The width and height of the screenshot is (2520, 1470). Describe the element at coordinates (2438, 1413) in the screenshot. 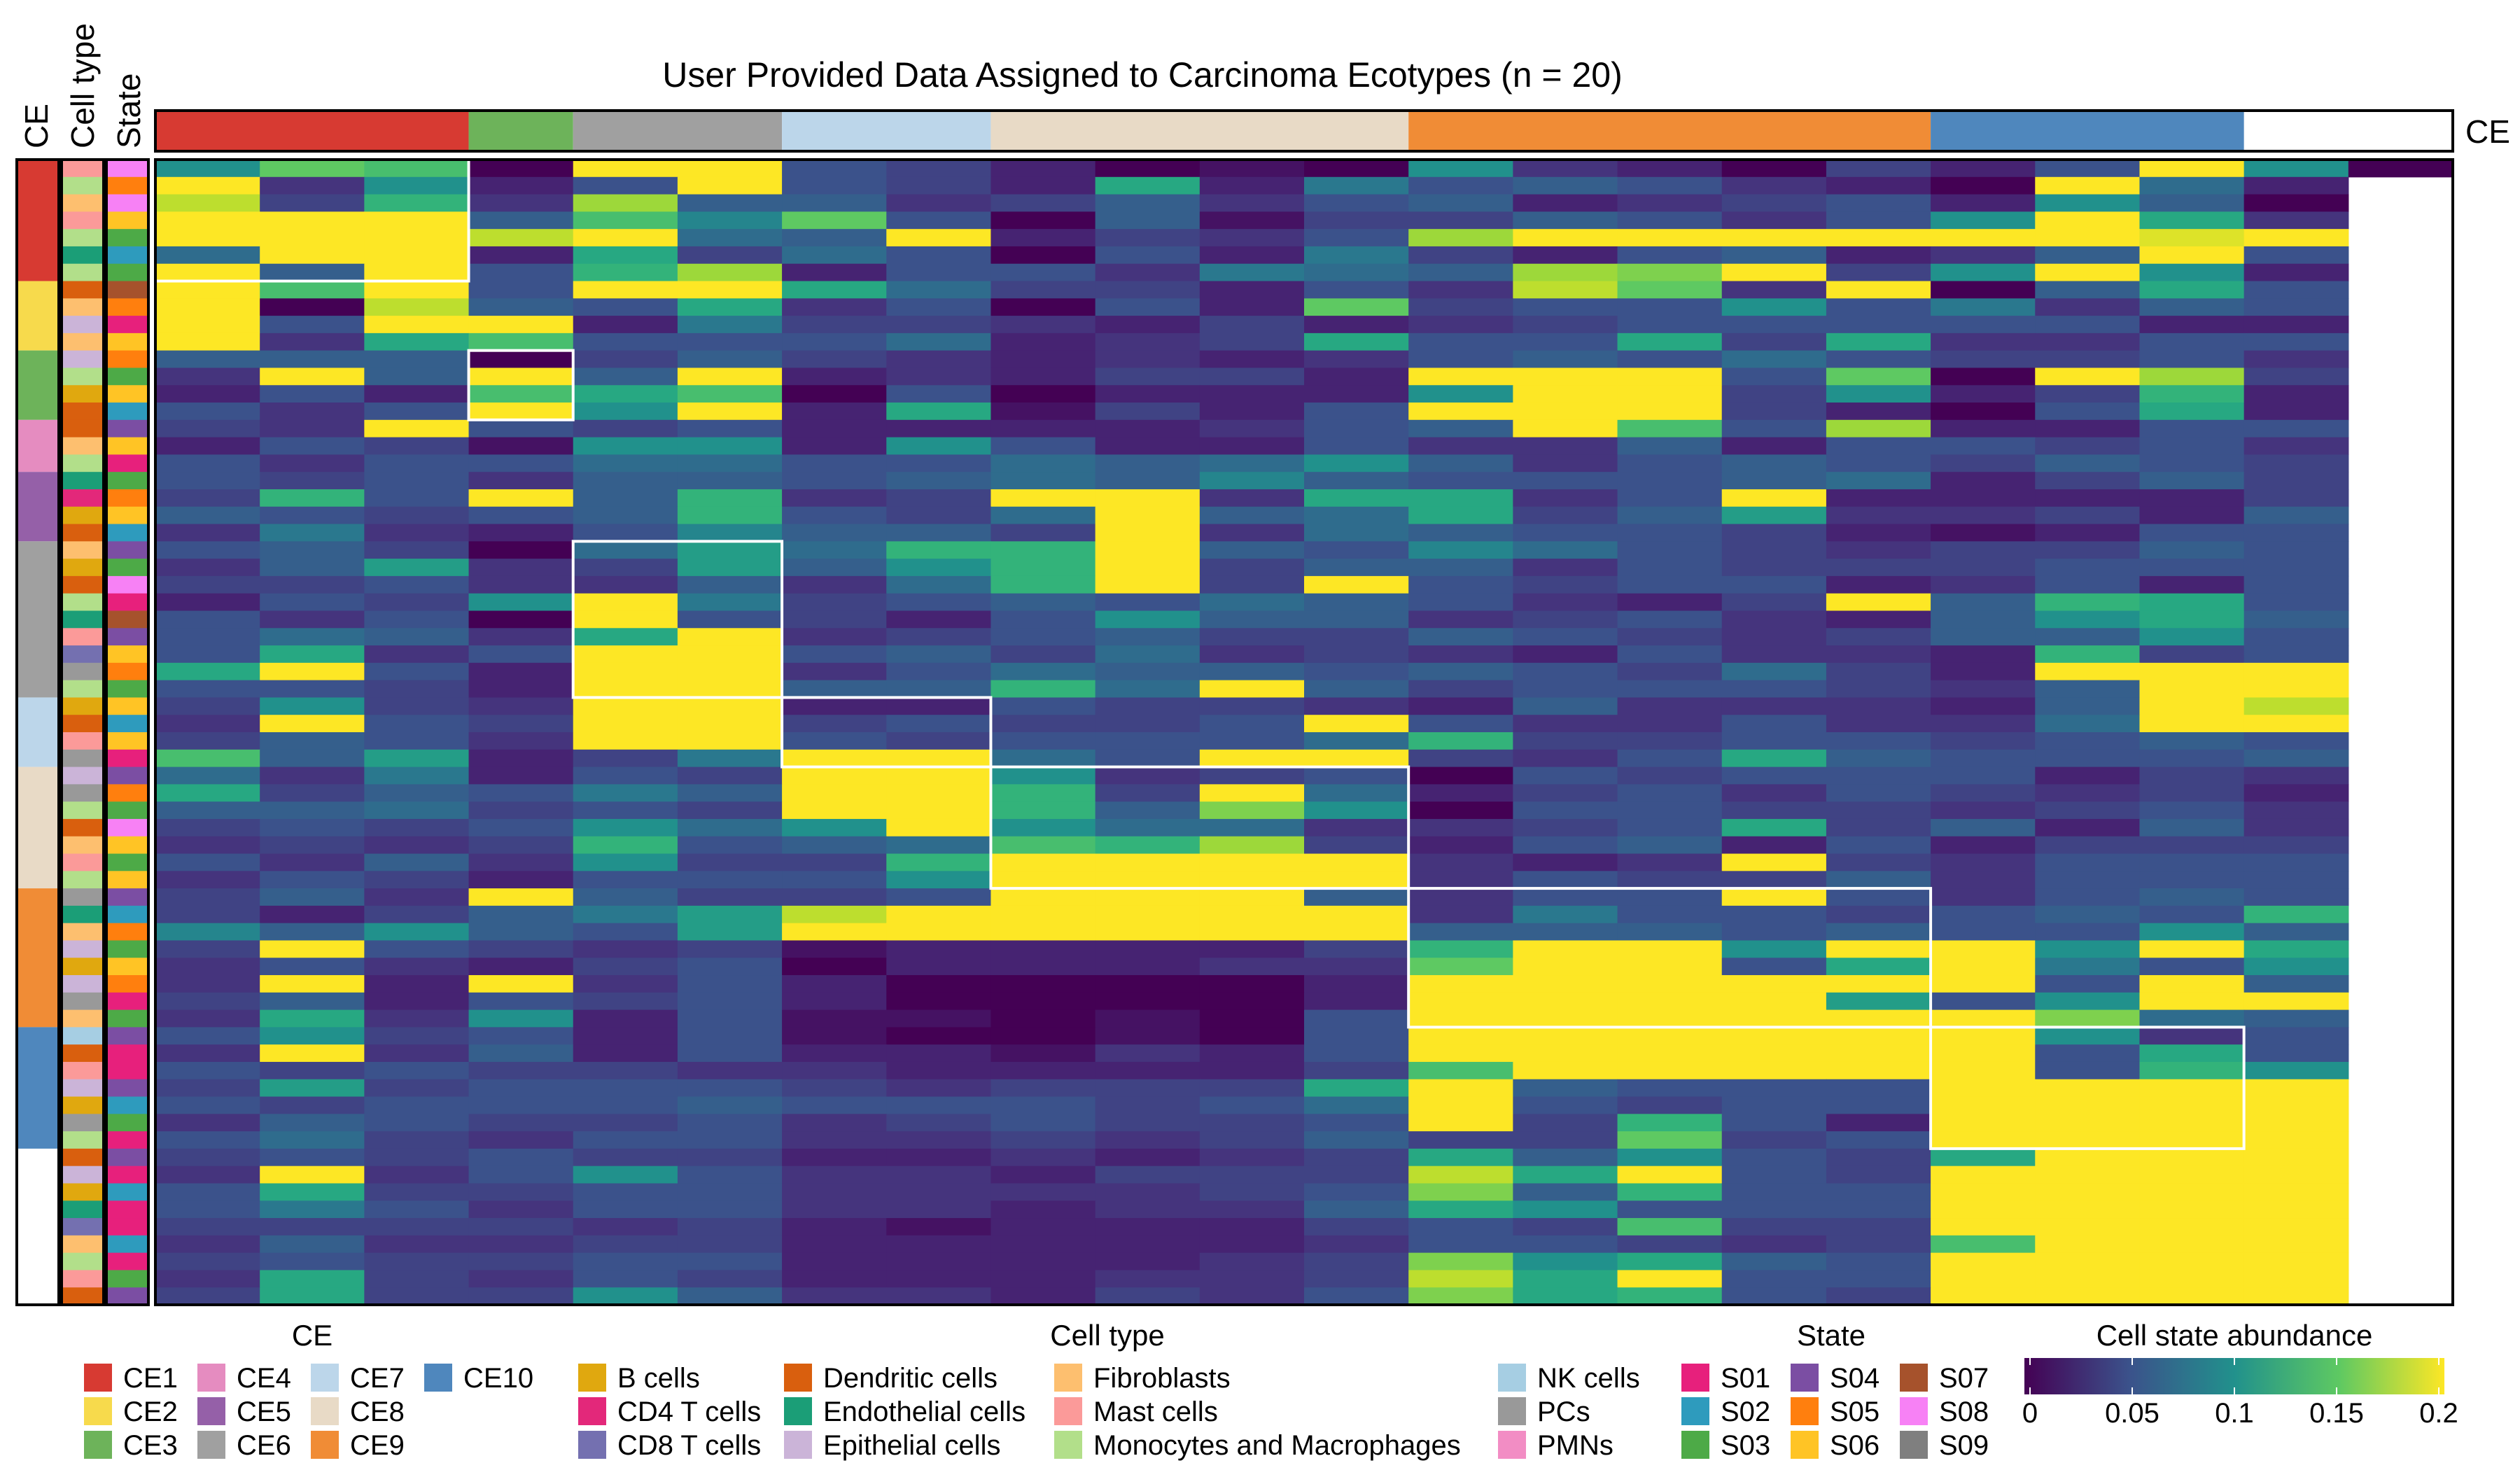

I see `colorbar-tick-label: 0.2` at that location.